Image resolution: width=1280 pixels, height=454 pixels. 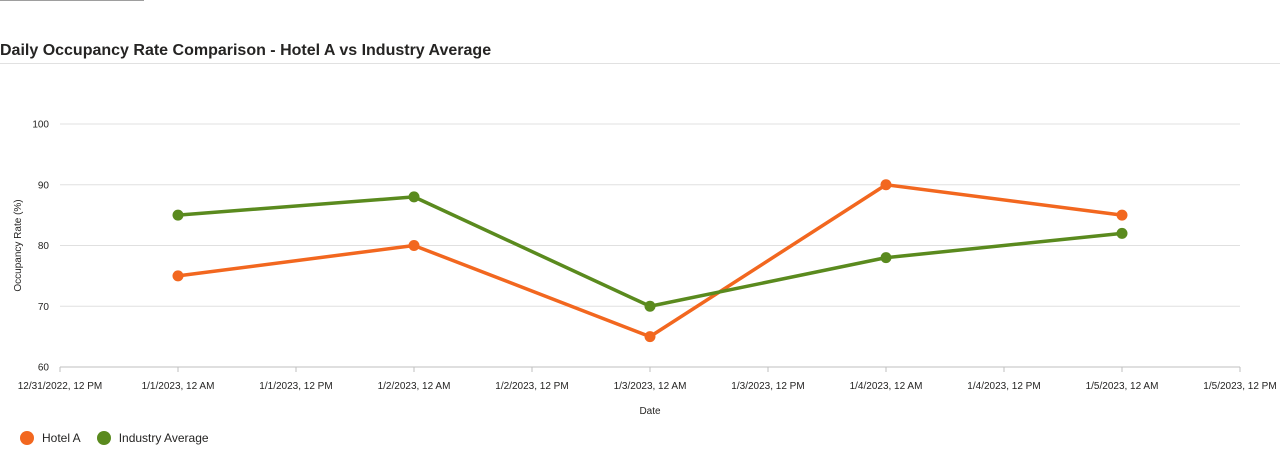 I want to click on x-tick-label: 1/5/2023, 12 PM, so click(x=1239, y=386).